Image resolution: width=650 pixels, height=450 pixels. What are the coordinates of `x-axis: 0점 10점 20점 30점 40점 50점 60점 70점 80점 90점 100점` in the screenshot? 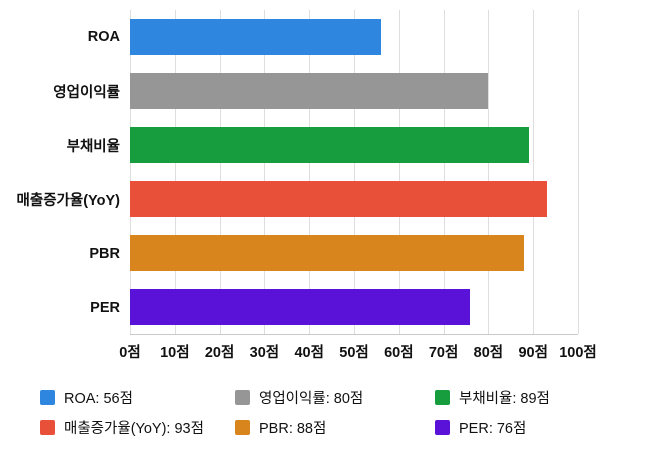 It's located at (357, 352).